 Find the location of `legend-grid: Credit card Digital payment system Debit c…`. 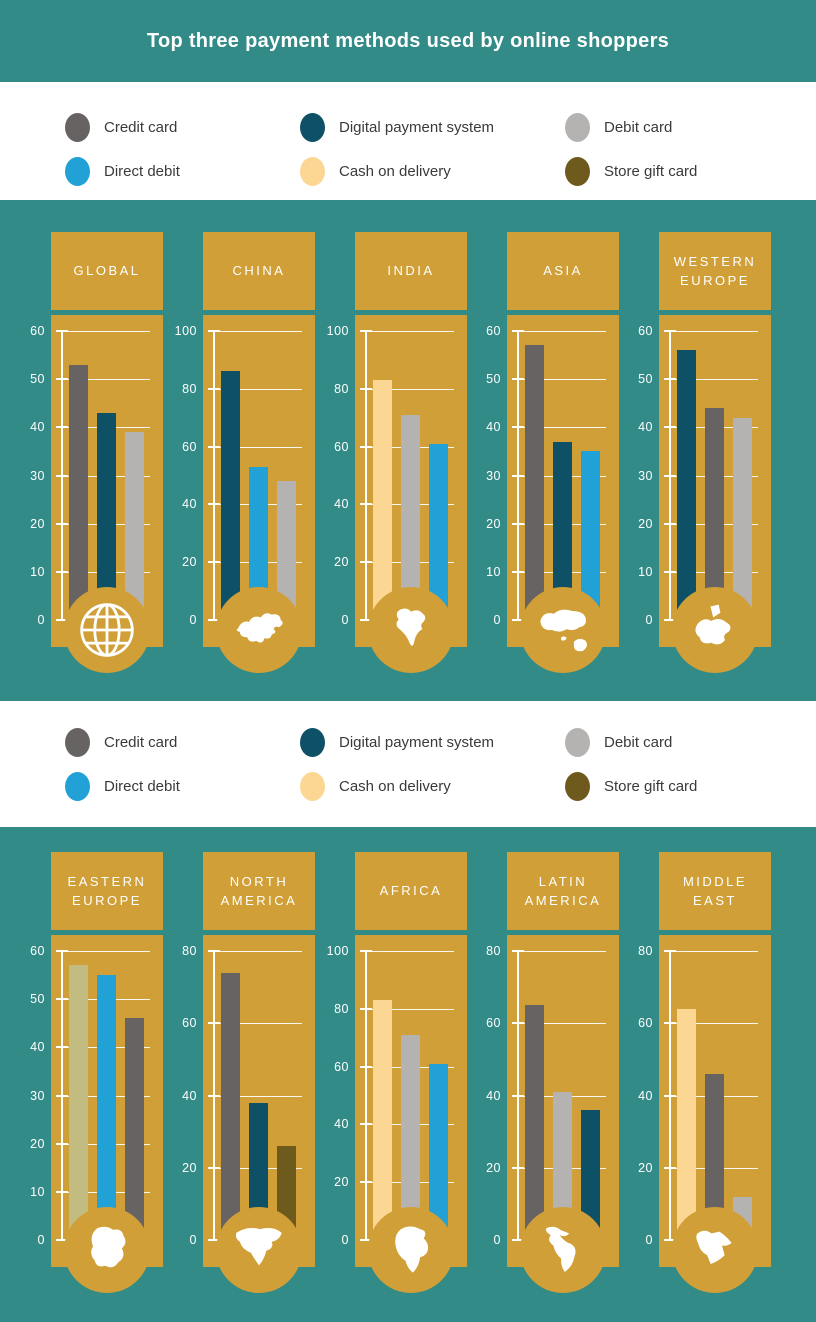

legend-grid: Credit card Digital payment system Debit c… is located at coordinates (440, 764).